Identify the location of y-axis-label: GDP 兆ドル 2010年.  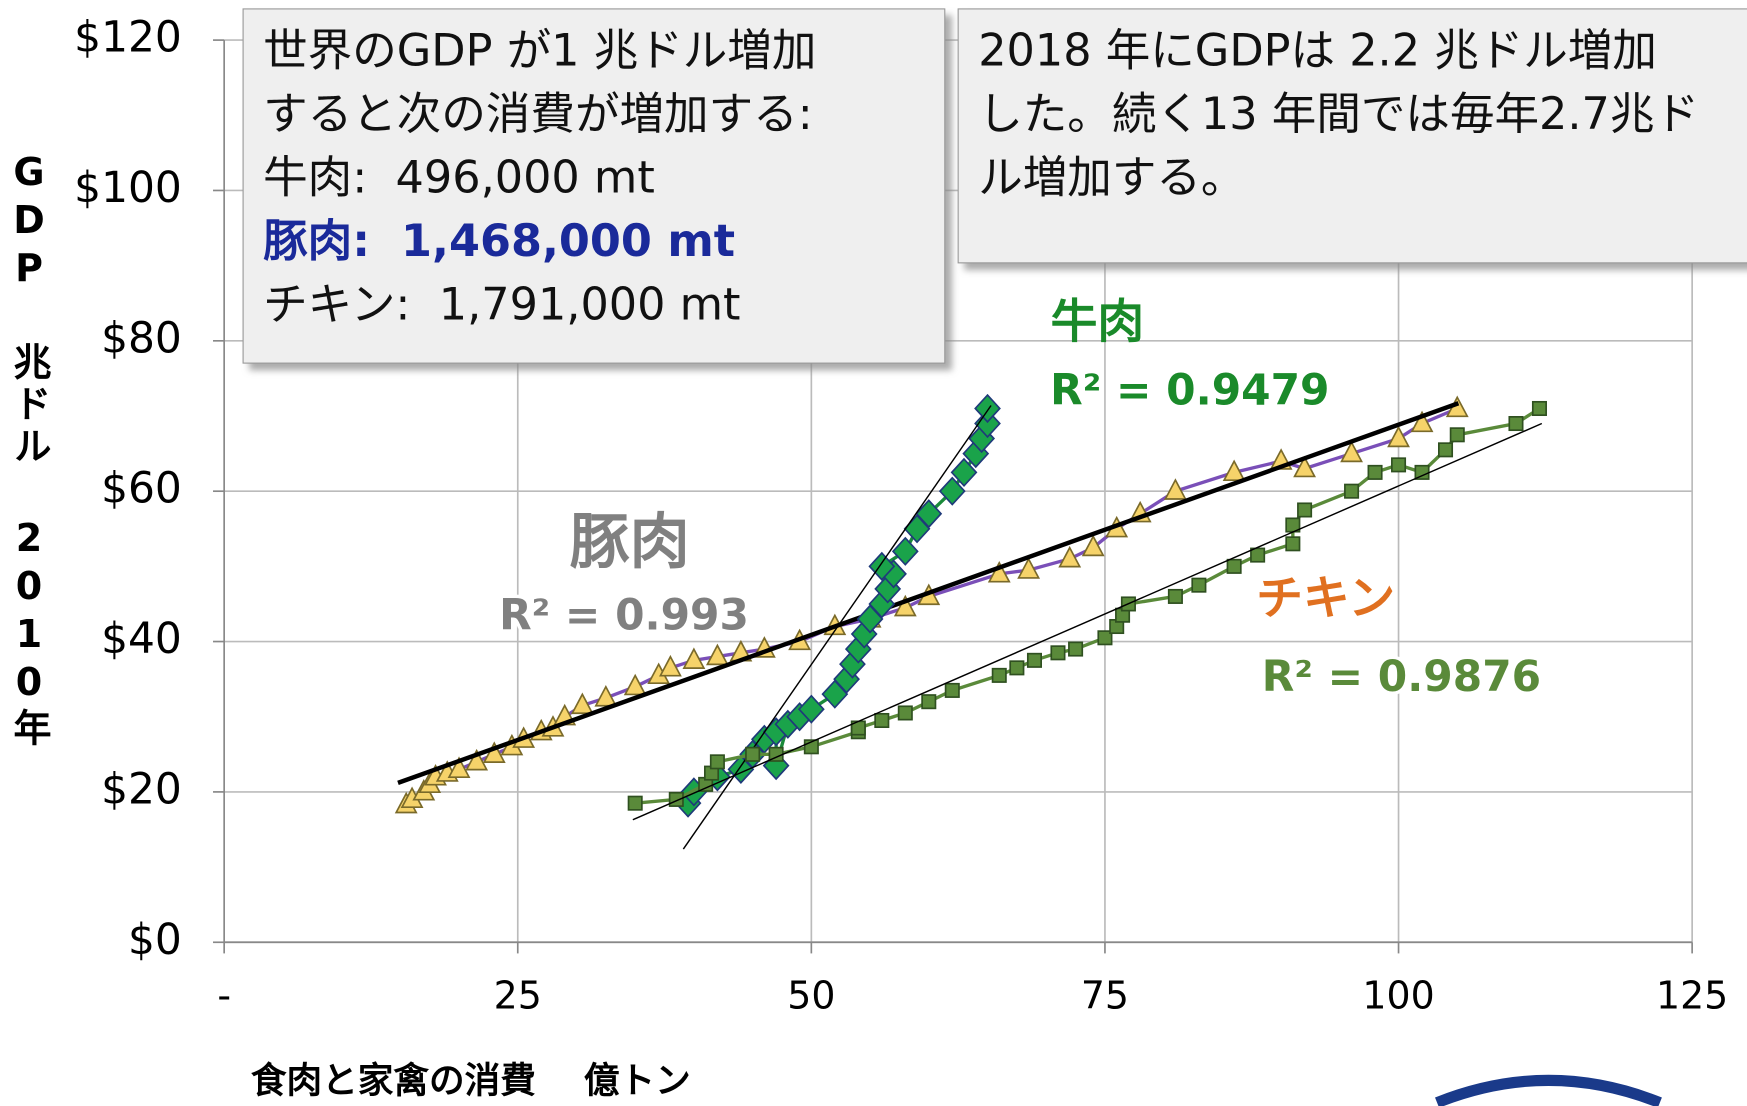
(29, 450).